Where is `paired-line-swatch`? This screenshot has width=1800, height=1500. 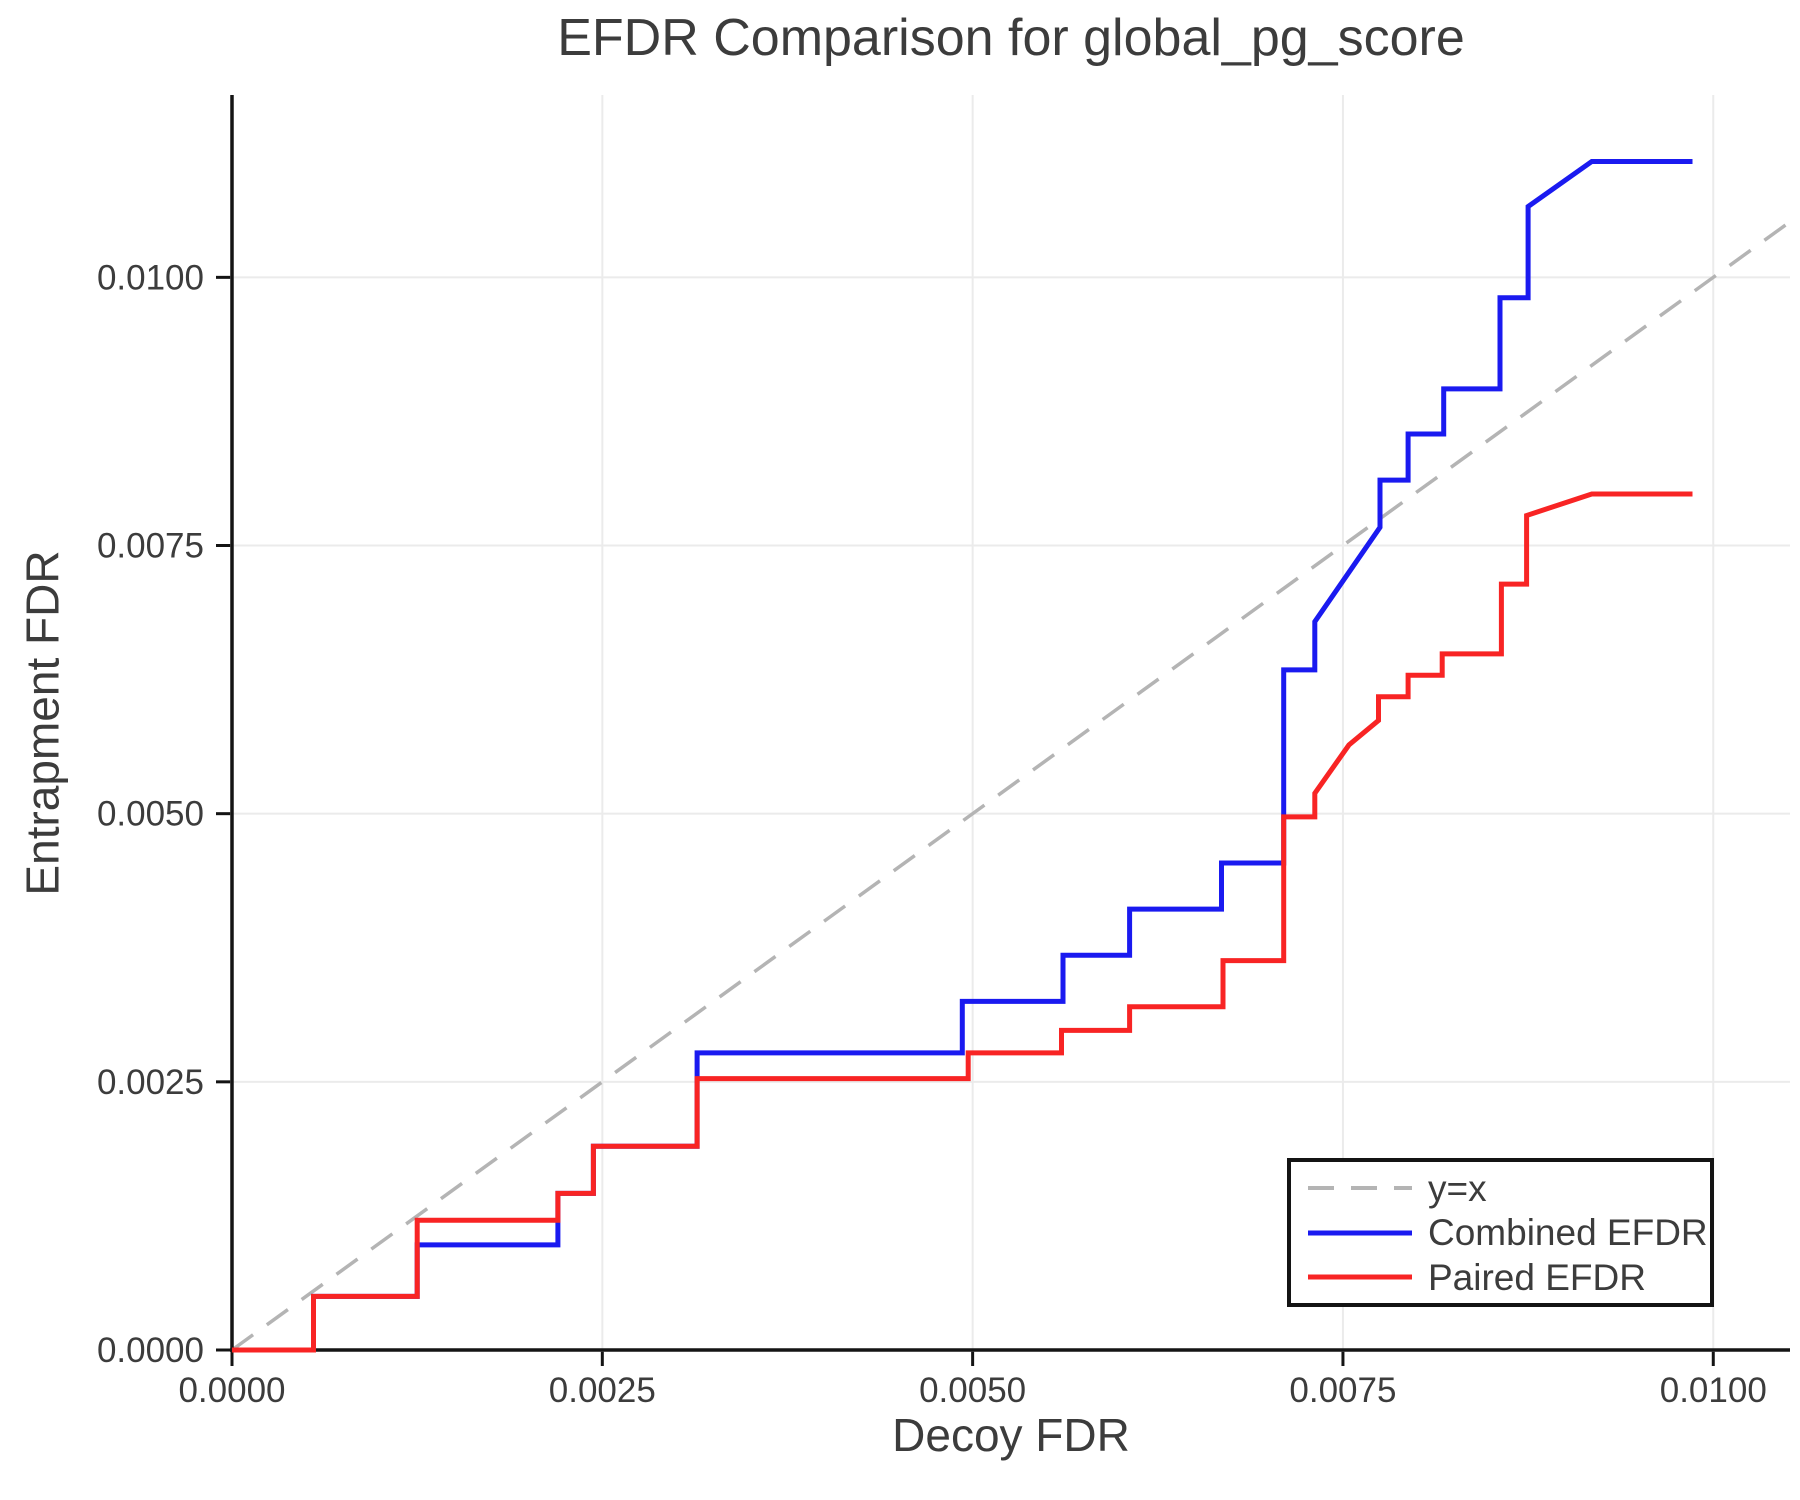
paired-line-swatch is located at coordinates (1360, 1277).